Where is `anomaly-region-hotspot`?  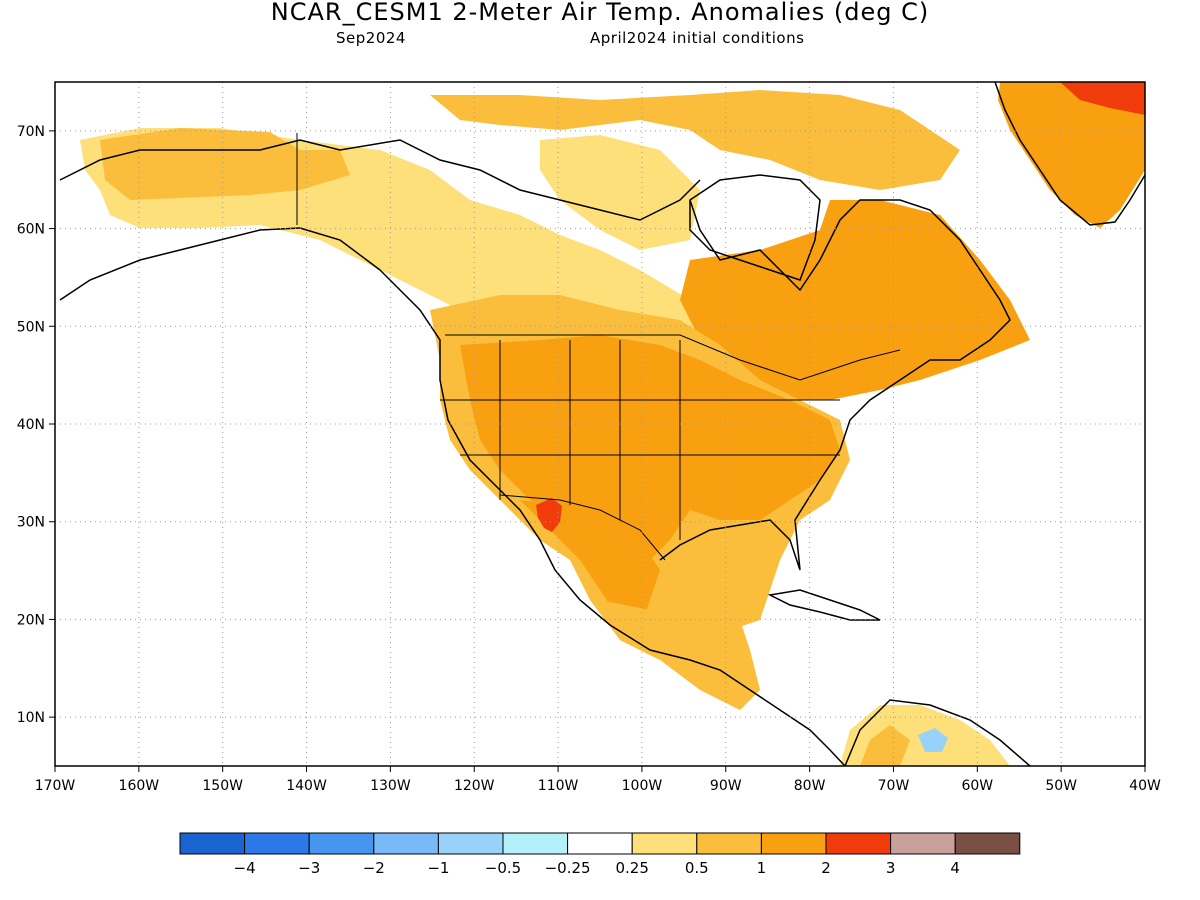
anomaly-region-hotspot is located at coordinates (549, 515).